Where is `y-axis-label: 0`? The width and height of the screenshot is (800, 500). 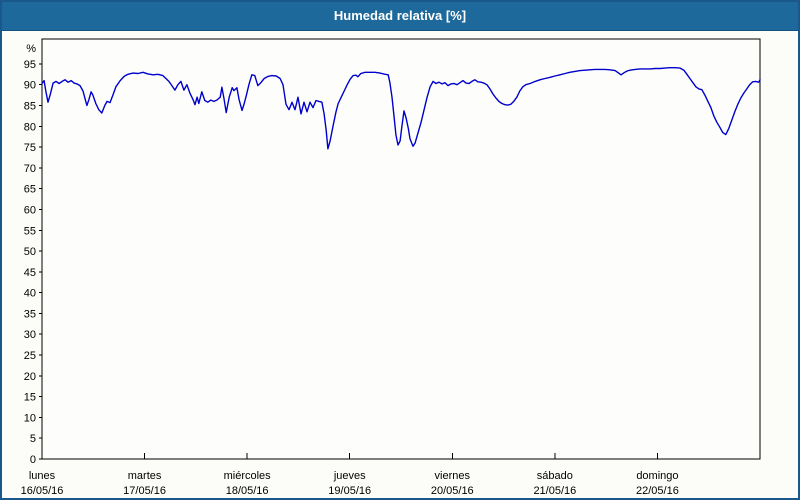 y-axis-label: 0 is located at coordinates (33, 460).